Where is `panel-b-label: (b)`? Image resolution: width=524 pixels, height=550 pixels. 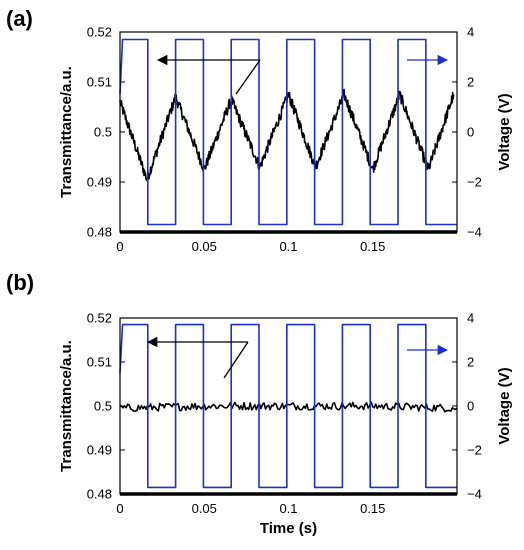
panel-b-label: (b) is located at coordinates (20, 282).